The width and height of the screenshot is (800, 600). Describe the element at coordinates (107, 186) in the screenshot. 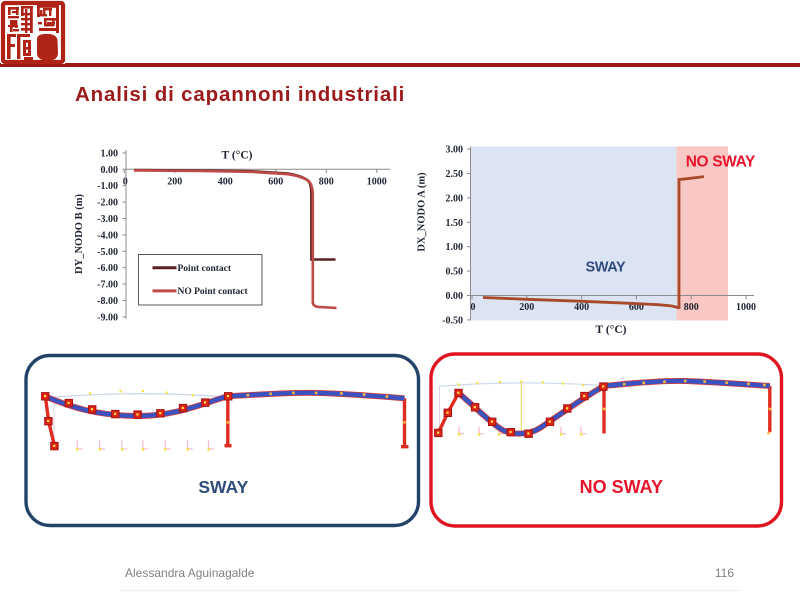

I see `svg-text: -1.00` at that location.